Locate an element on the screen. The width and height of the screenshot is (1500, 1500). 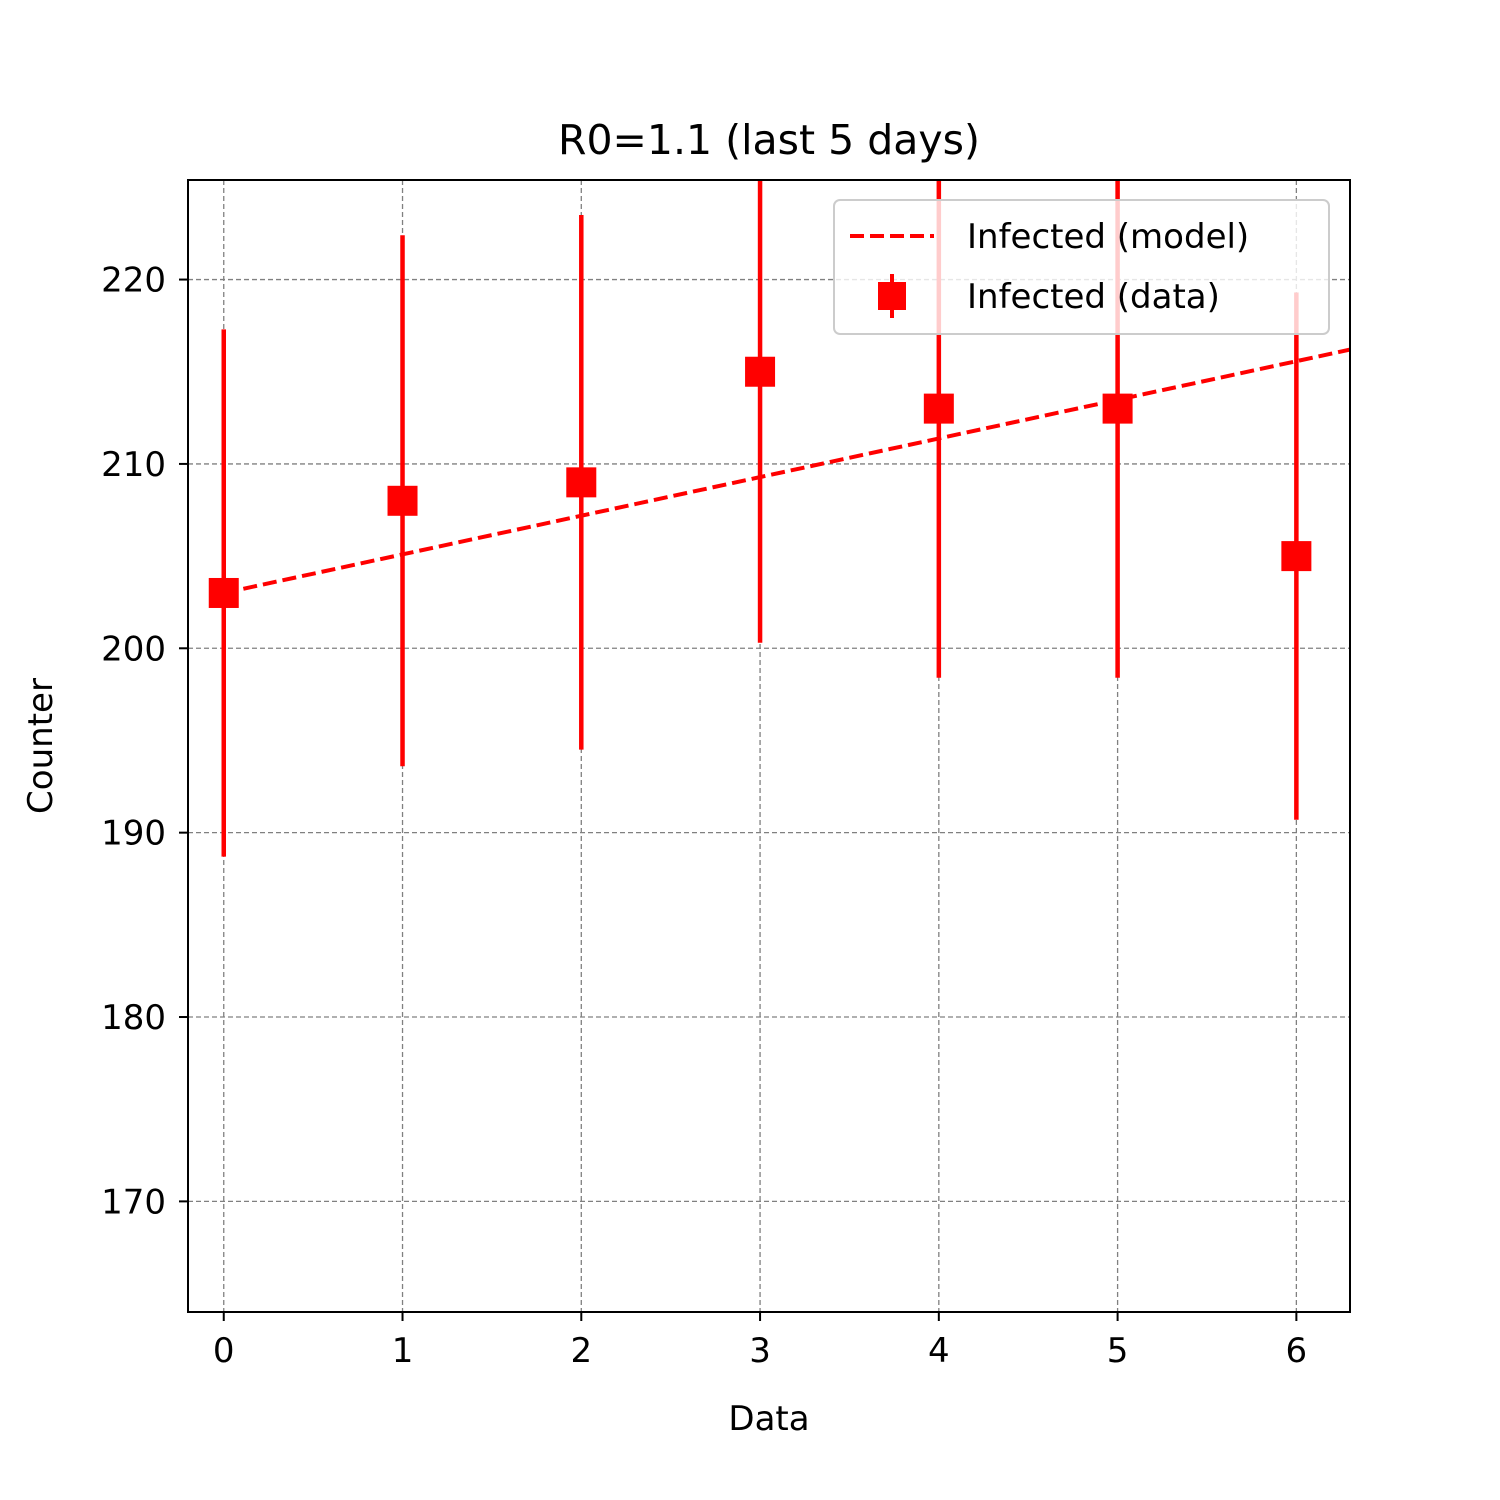
y-tick-label: 190 is located at coordinates (133, 834).